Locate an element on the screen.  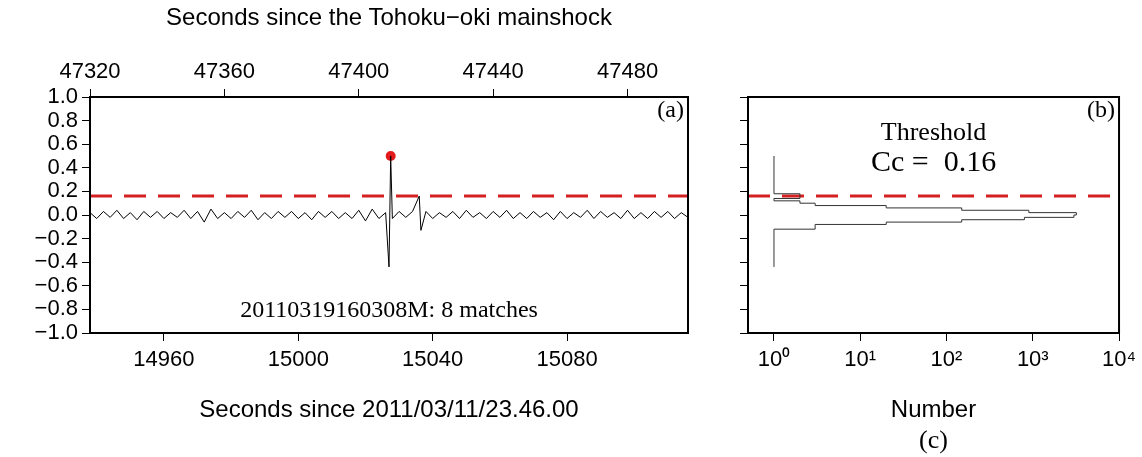
y-tick-label: 1.0 is located at coordinates (62, 96).